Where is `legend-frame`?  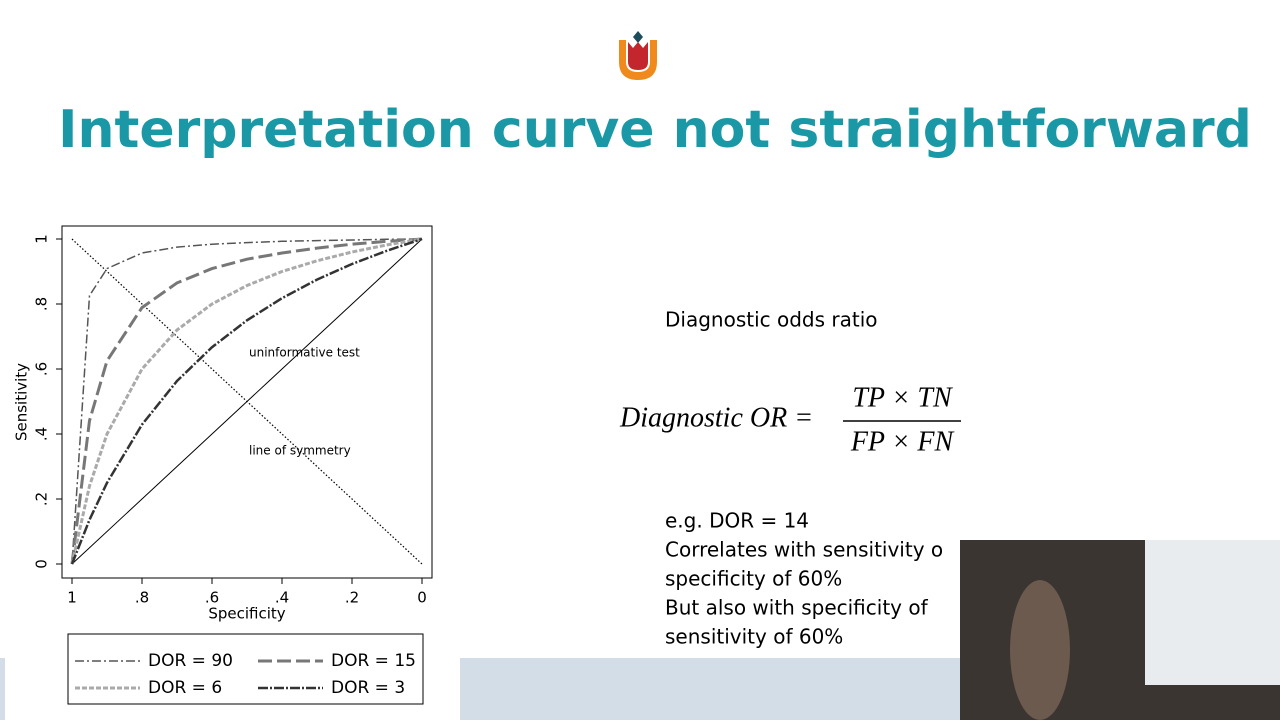 legend-frame is located at coordinates (245, 669).